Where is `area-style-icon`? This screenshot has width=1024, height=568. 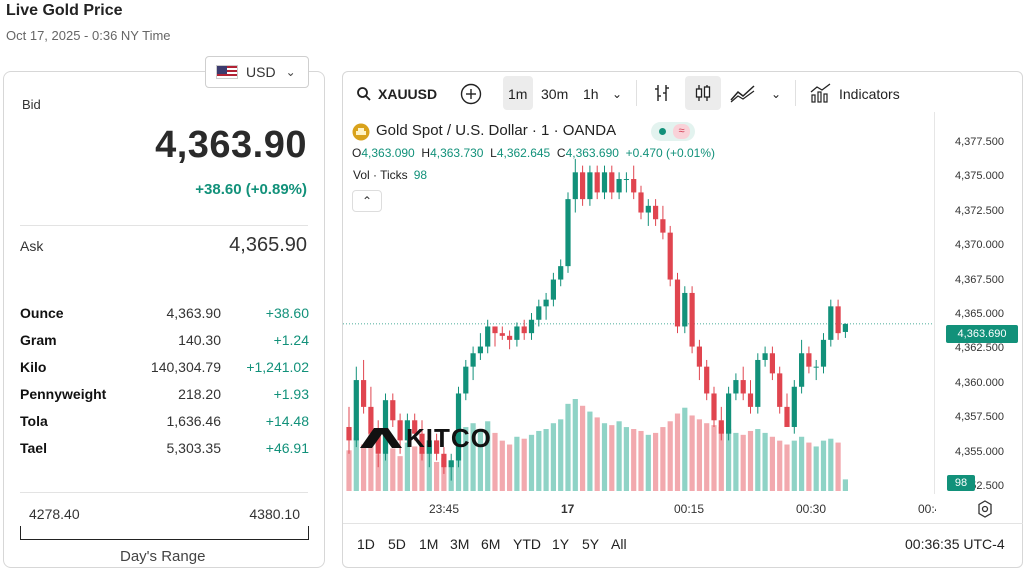 area-style-icon is located at coordinates (743, 93).